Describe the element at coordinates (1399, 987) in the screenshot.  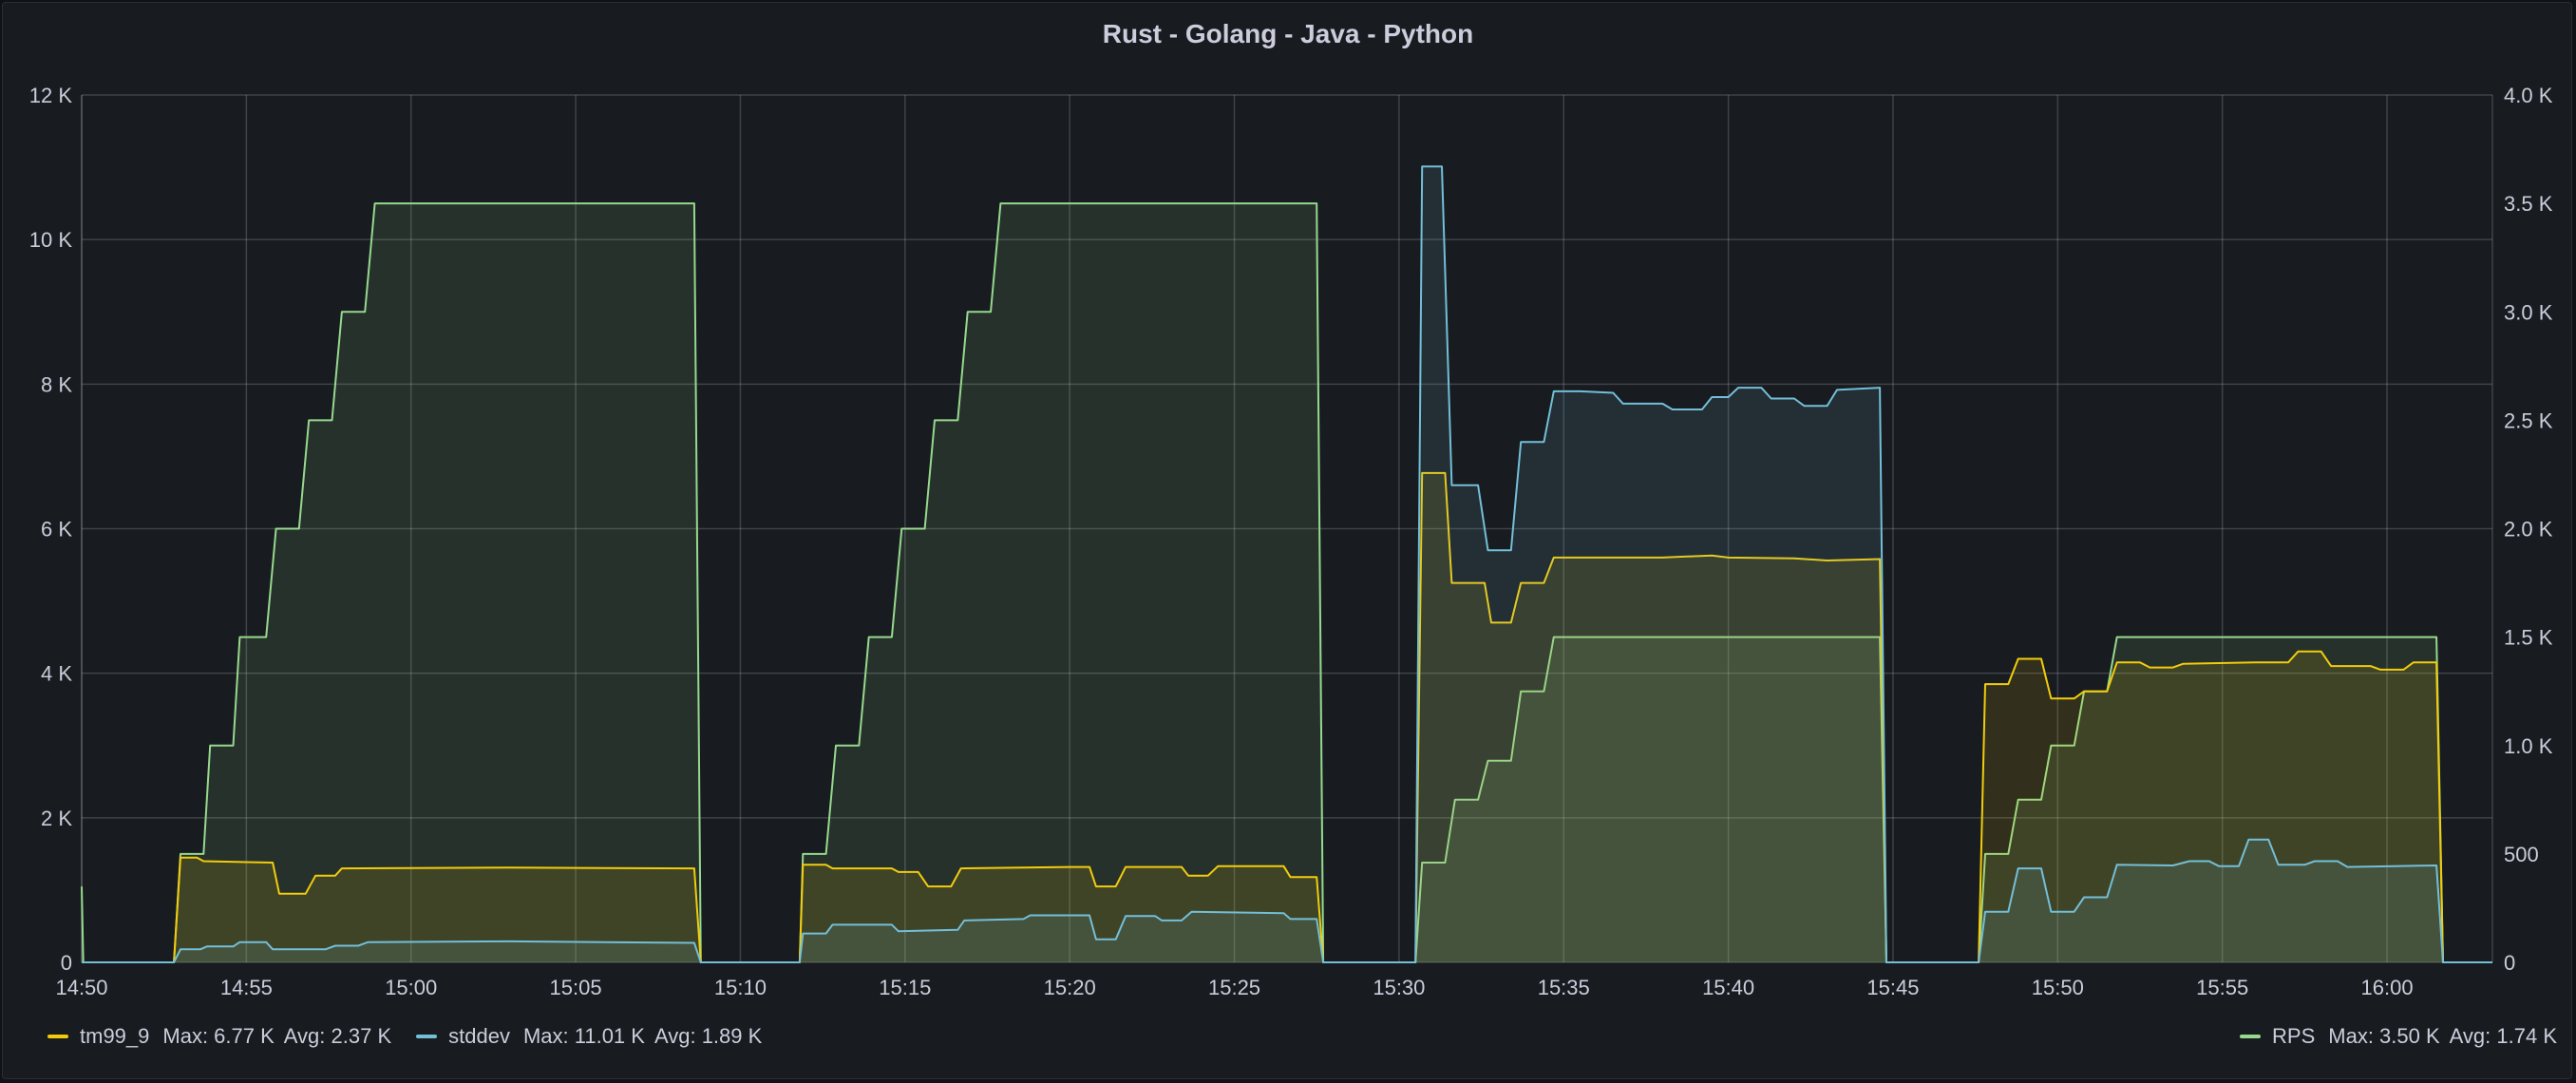
I see `x-tick-label: 15:30` at that location.